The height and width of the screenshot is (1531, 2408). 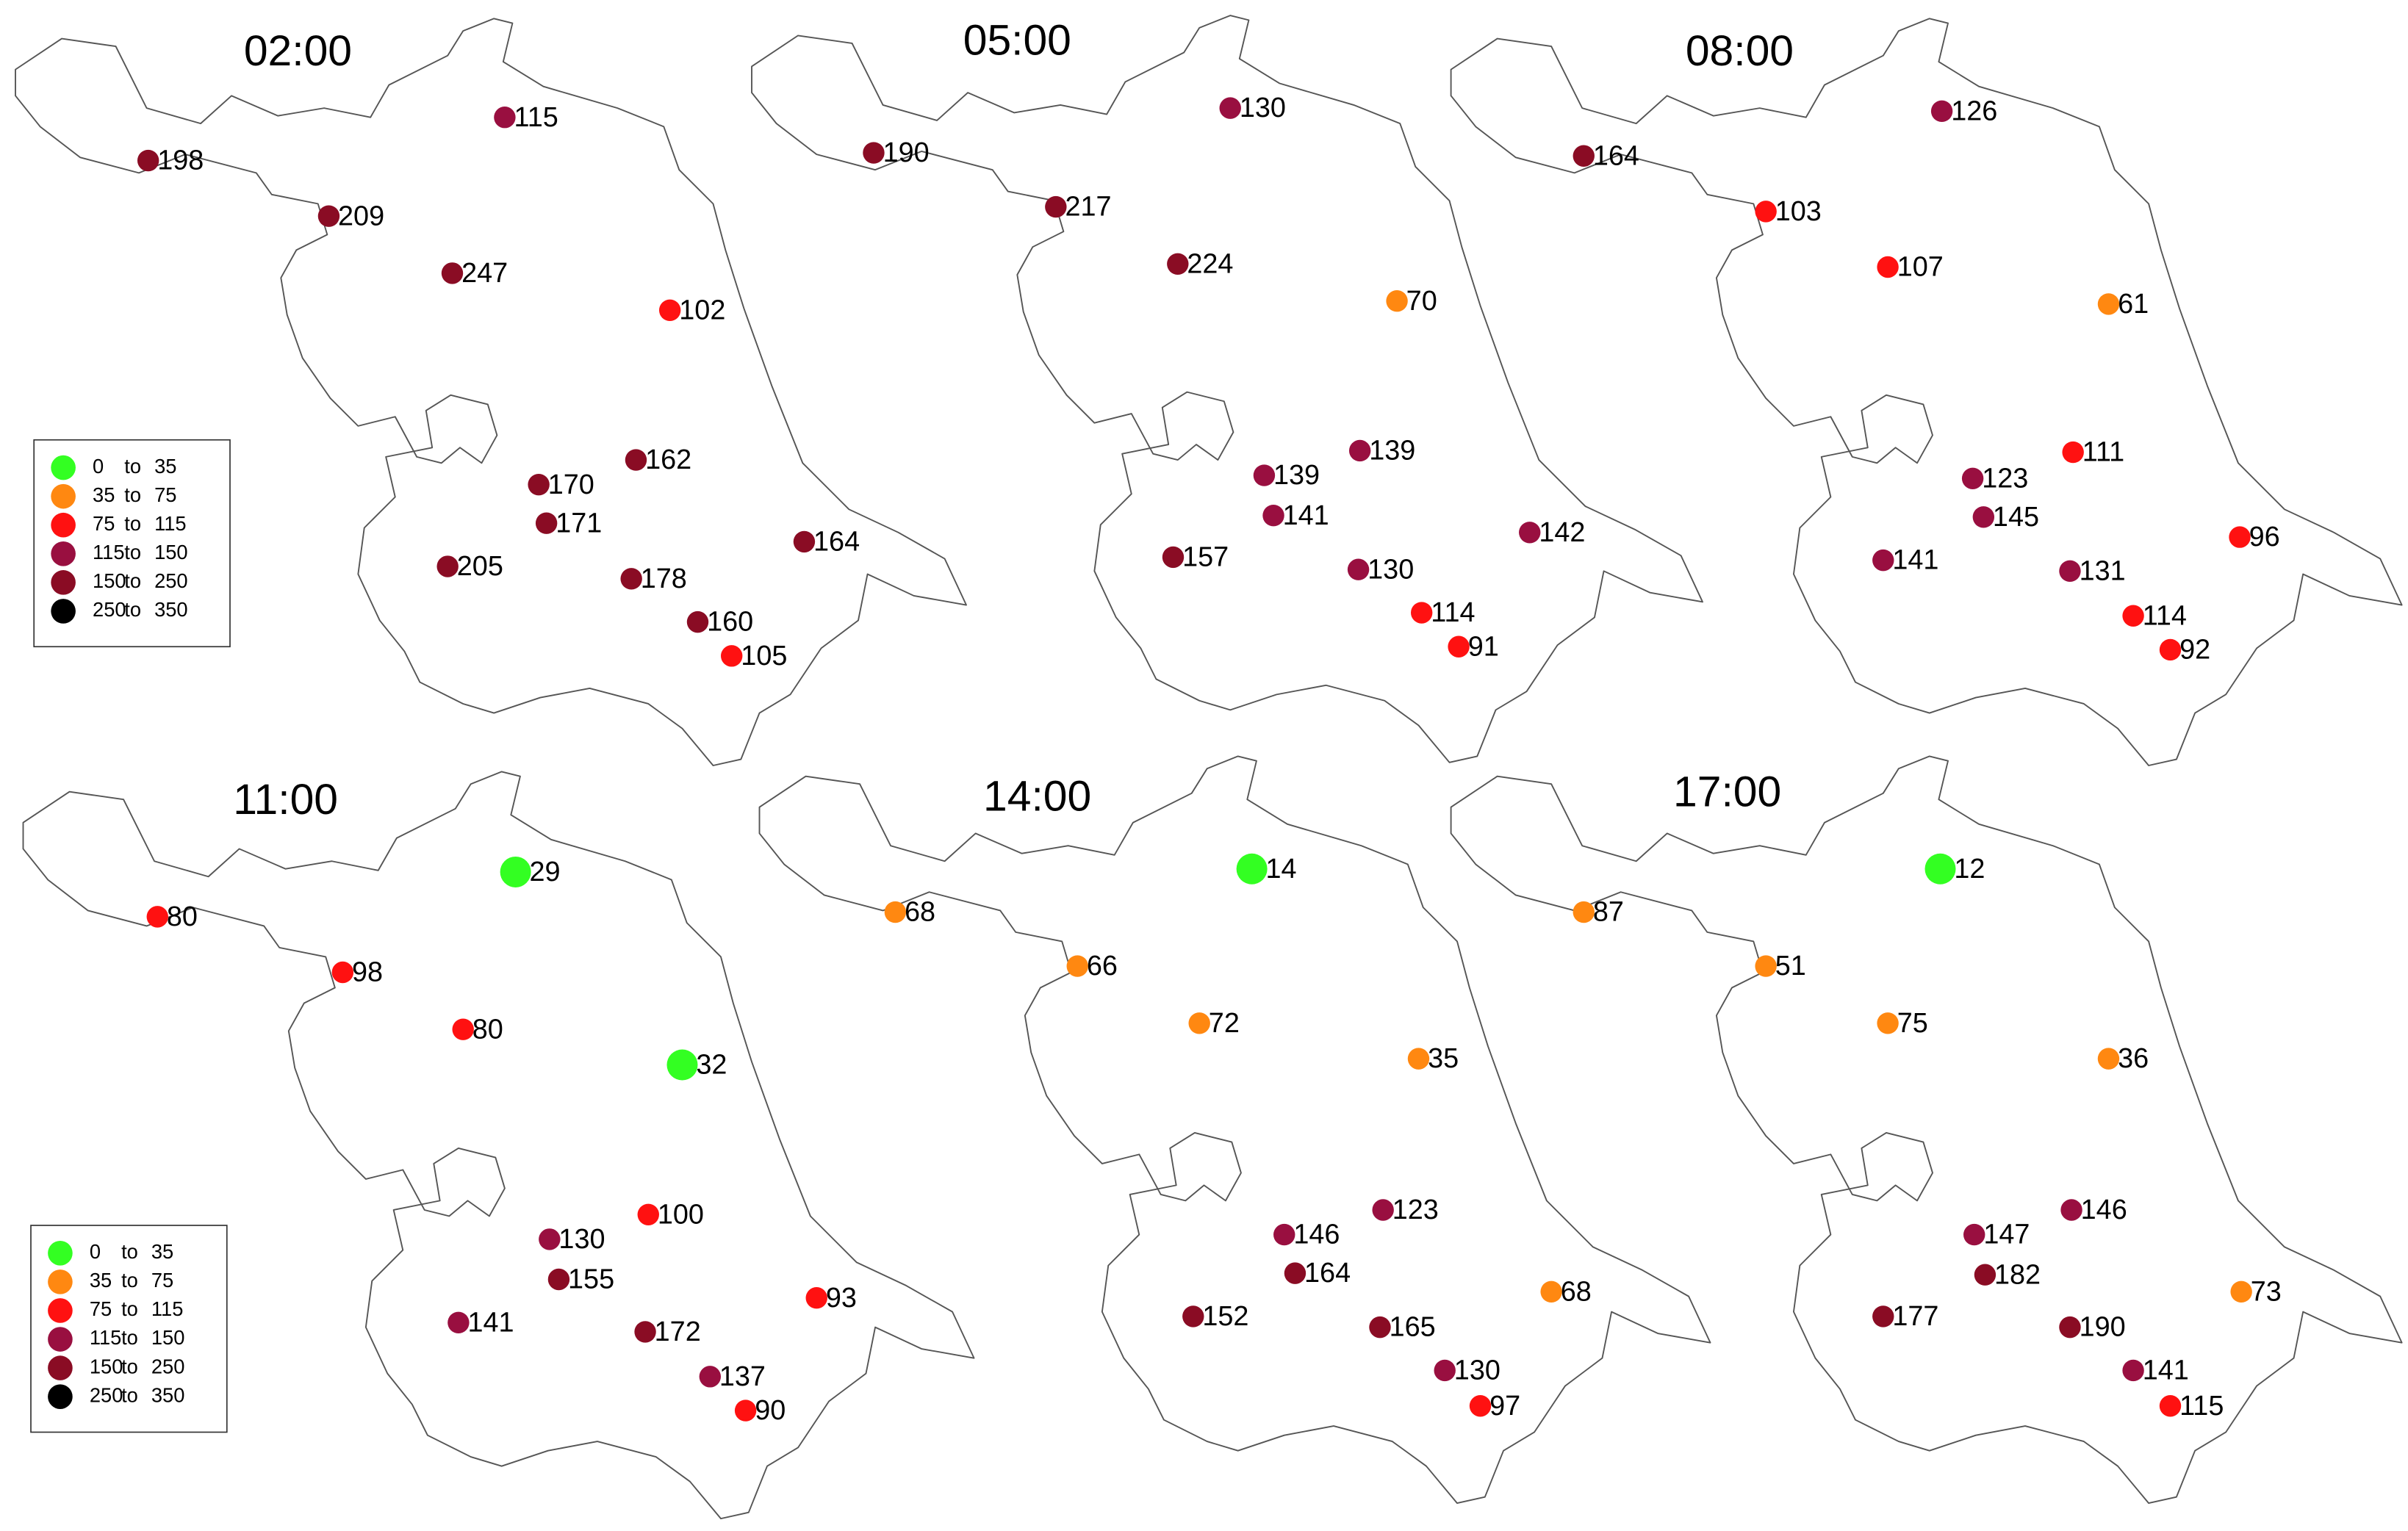 What do you see at coordinates (571, 484) in the screenshot?
I see `station-value: 170` at bounding box center [571, 484].